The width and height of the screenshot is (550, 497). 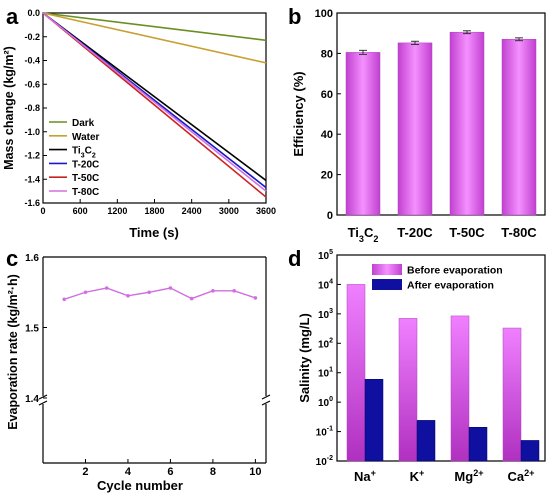 What do you see at coordinates (32, 156) in the screenshot?
I see `panel-a-ytick: -1.2` at bounding box center [32, 156].